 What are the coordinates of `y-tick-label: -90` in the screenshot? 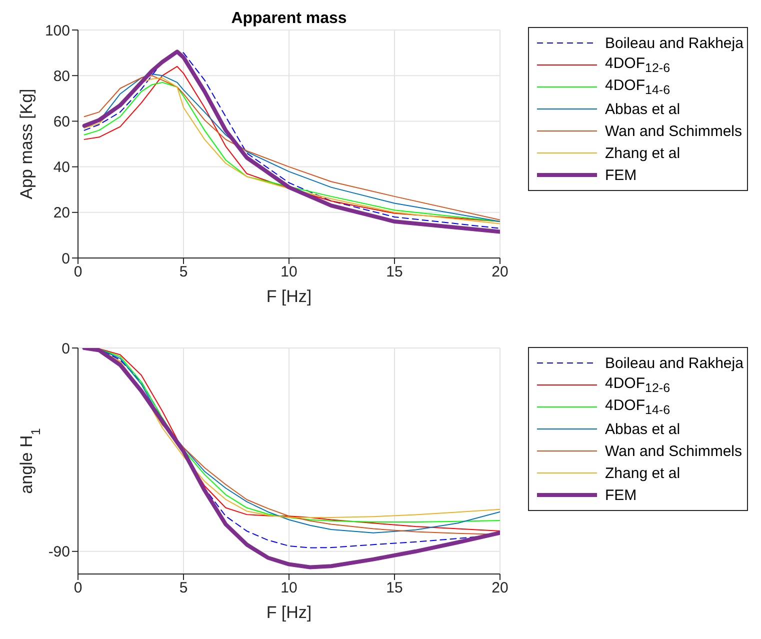 It's located at (59, 552).